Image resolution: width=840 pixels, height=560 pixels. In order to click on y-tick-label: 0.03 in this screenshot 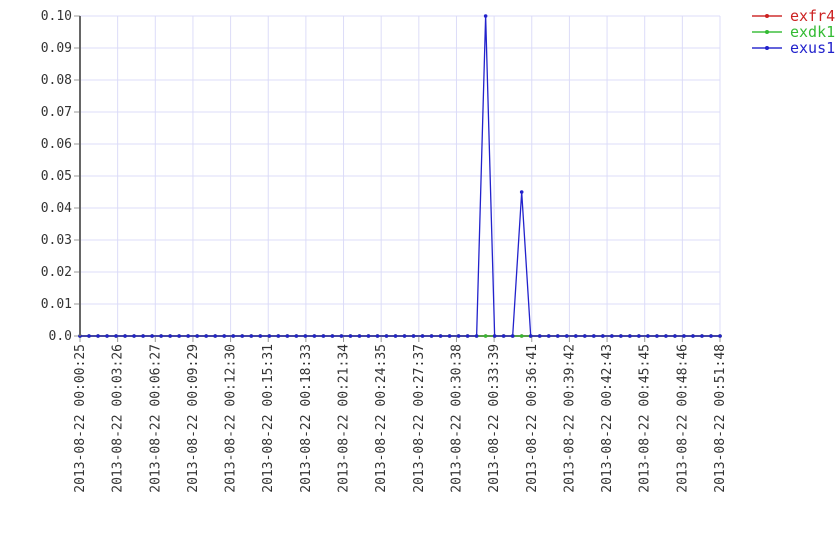, I will do `click(56, 240)`.